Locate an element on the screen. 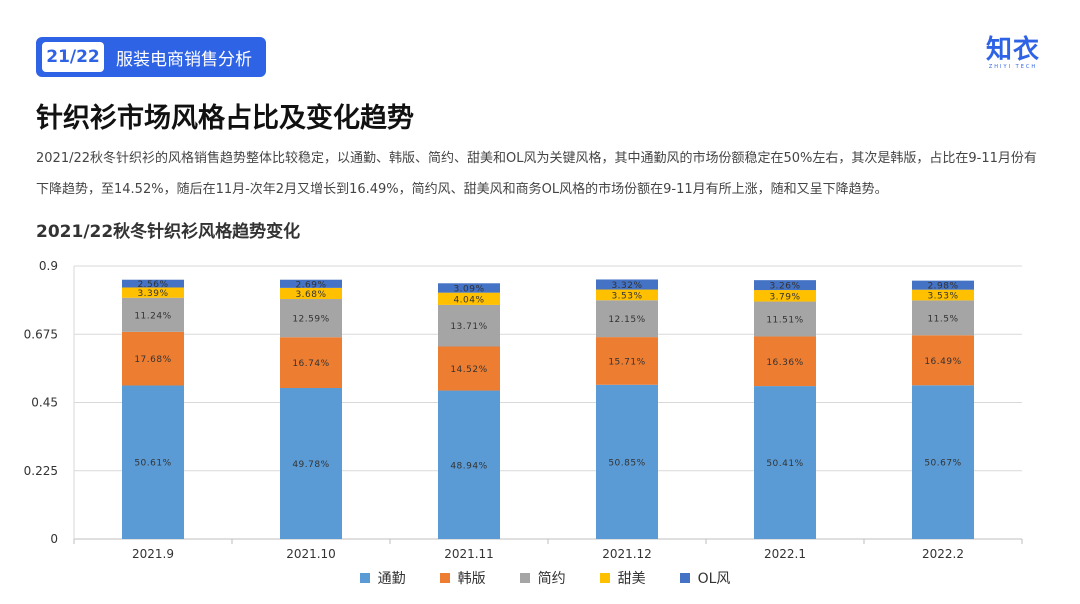 The width and height of the screenshot is (1080, 604). data-label: 50.61% is located at coordinates (152, 464).